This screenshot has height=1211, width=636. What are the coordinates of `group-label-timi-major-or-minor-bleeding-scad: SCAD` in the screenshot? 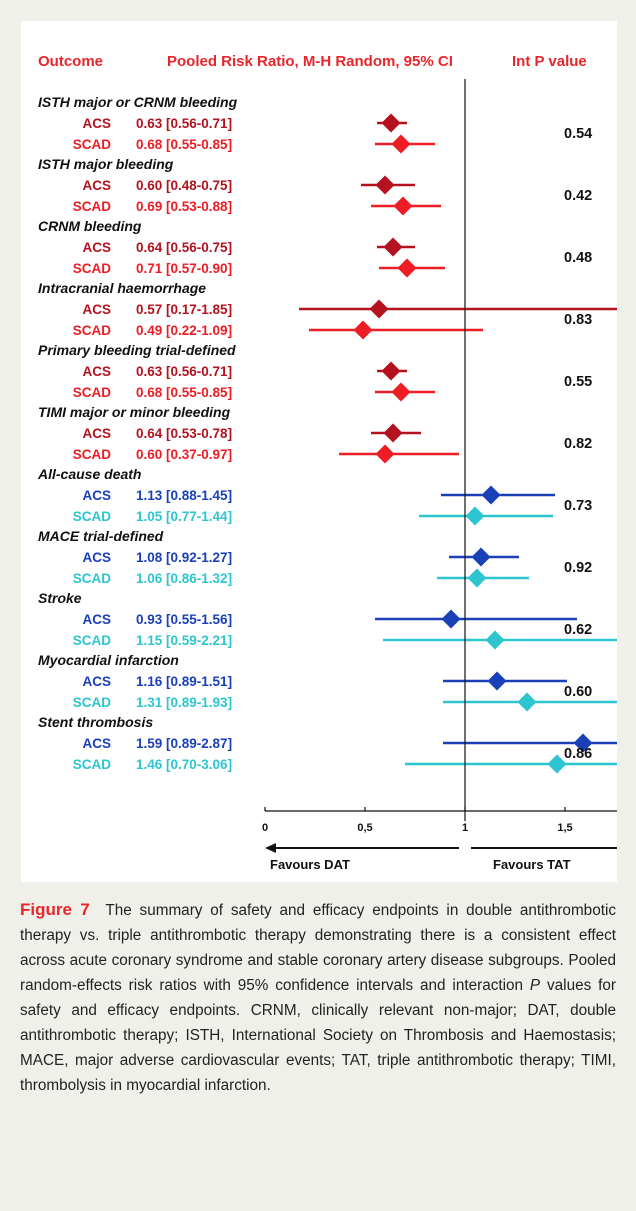 It's located at (92, 454).